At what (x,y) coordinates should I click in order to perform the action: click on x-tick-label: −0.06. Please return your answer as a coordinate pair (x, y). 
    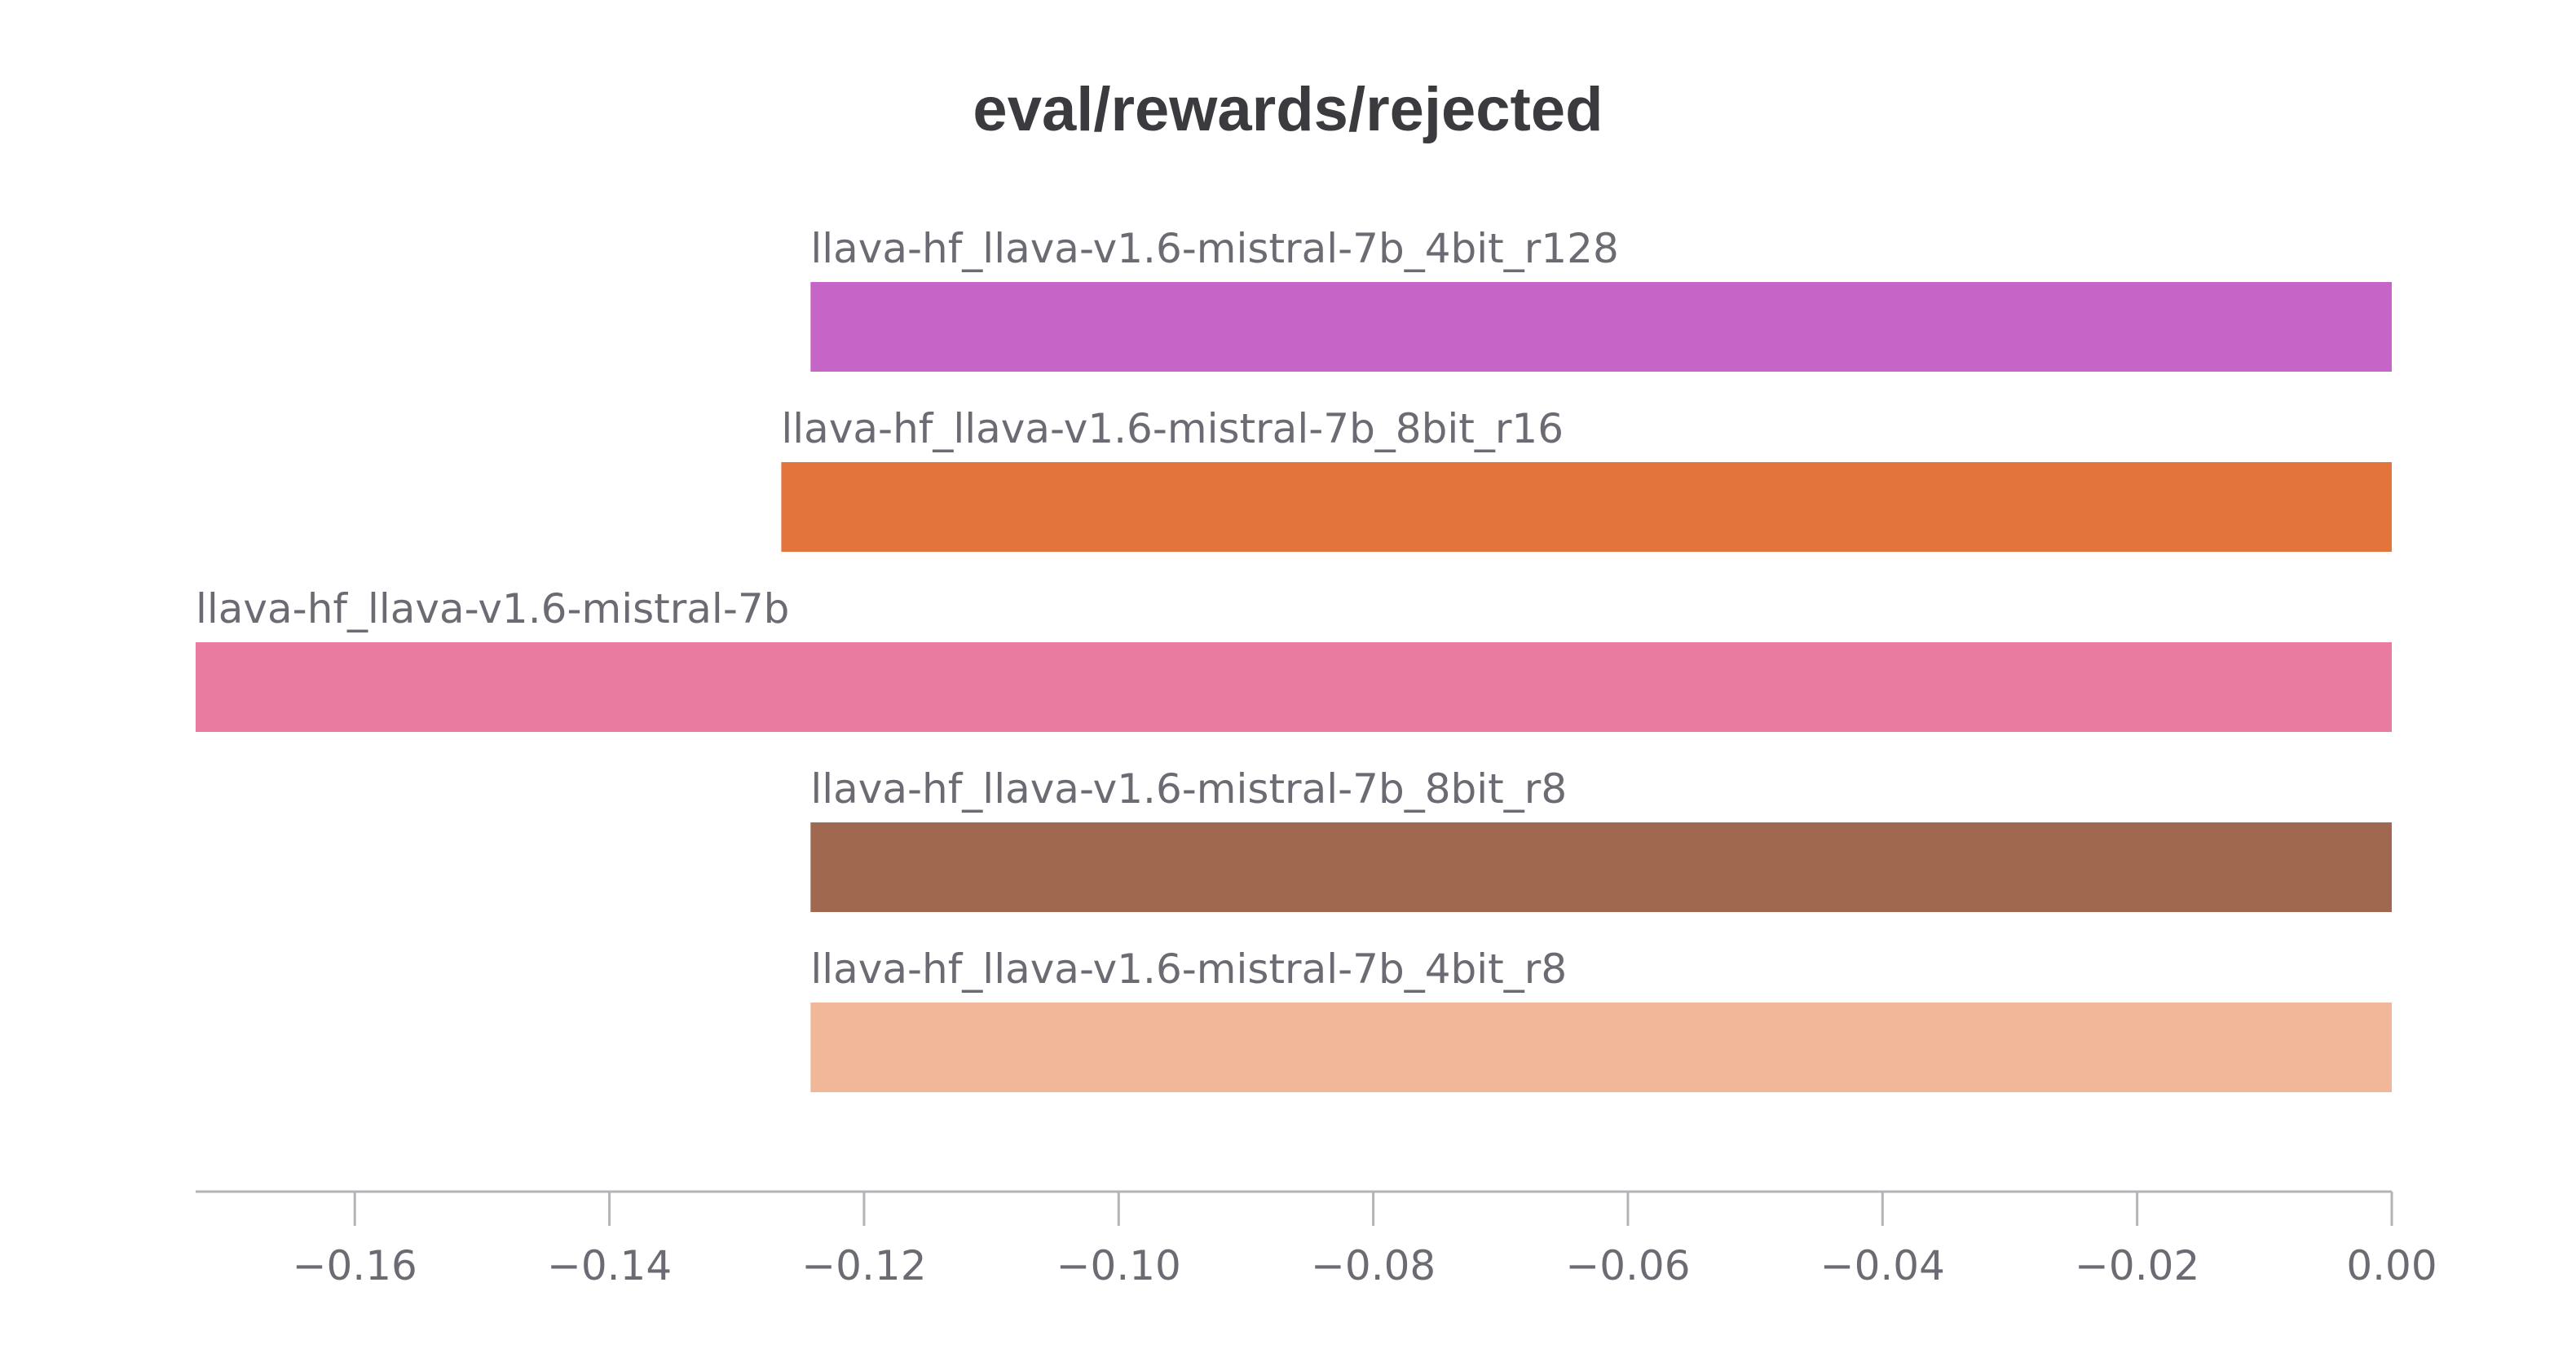
    Looking at the image, I should click on (1627, 1265).